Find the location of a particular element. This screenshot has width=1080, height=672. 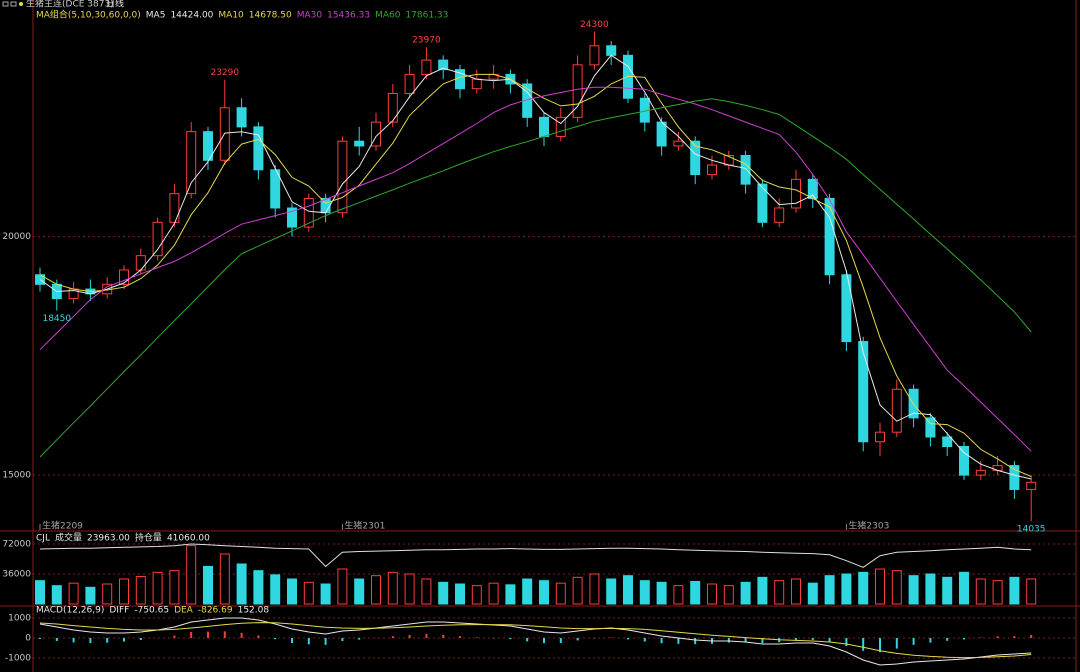

legend-value: 41060.00 is located at coordinates (188, 539).